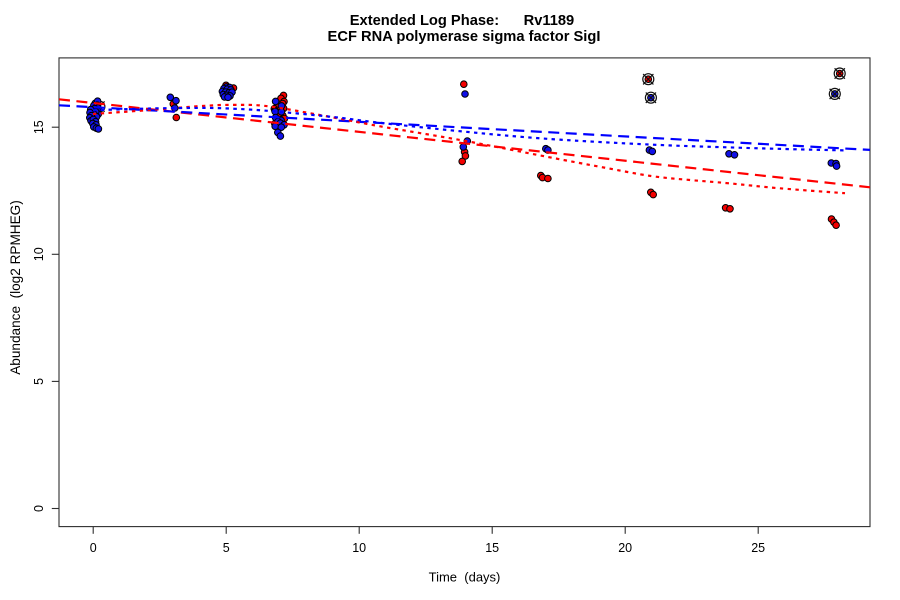 Image resolution: width=900 pixels, height=600 pixels. What do you see at coordinates (625, 548) in the screenshot?
I see `svg-text: 20` at bounding box center [625, 548].